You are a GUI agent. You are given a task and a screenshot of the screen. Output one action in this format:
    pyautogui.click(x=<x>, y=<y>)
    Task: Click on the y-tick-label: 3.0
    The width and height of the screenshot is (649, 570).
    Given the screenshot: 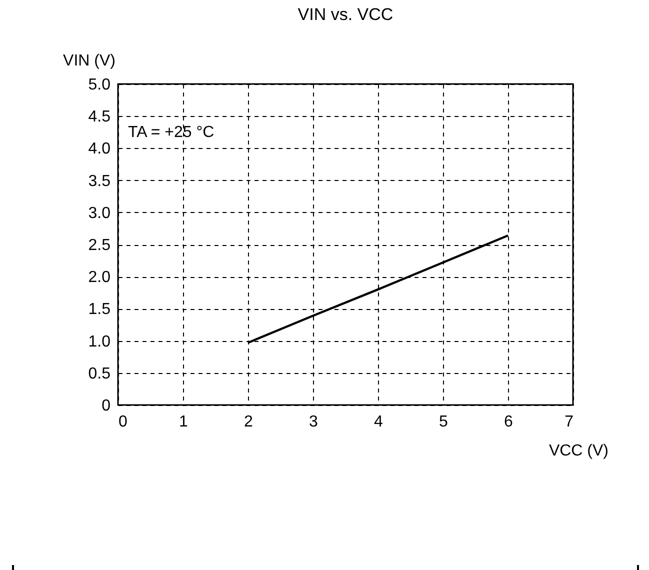 What is the action you would take?
    pyautogui.click(x=99, y=213)
    